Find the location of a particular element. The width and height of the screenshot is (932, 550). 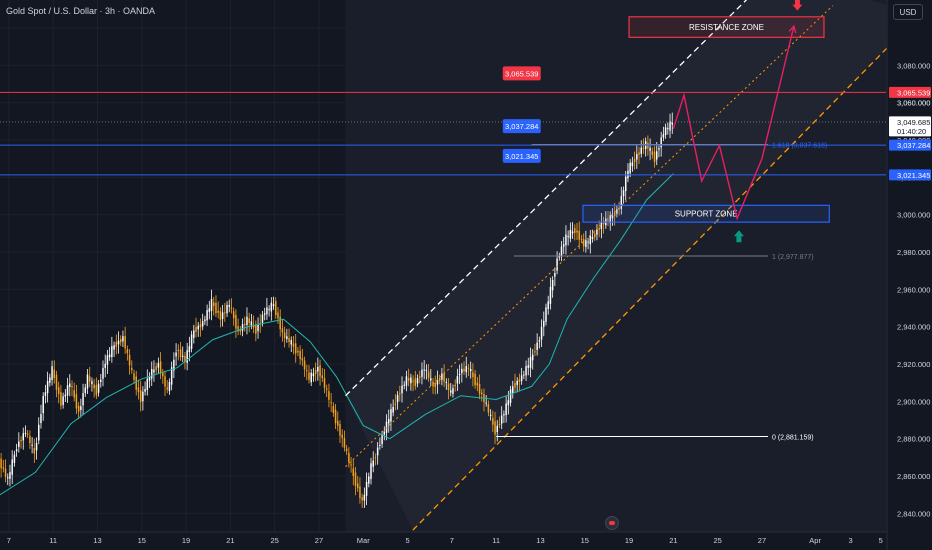

countdown-label: 01:40:20 is located at coordinates (911, 131).